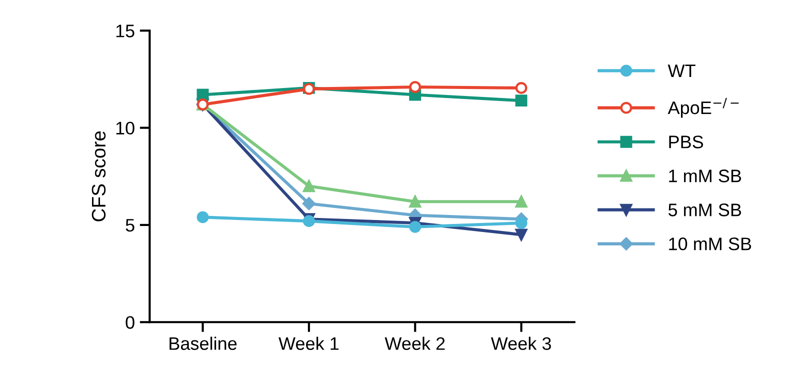 The width and height of the screenshot is (809, 369). I want to click on legend-label: 10 mM SB, so click(710, 244).